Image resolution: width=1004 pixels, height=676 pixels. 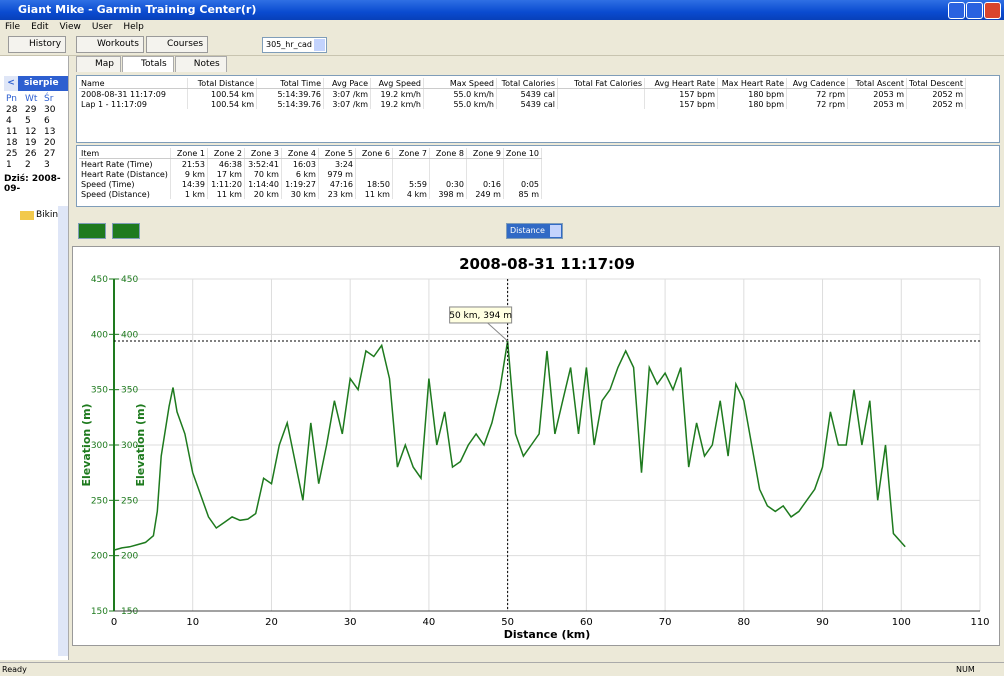 I want to click on column-header: Zone 3, so click(x=263, y=153).